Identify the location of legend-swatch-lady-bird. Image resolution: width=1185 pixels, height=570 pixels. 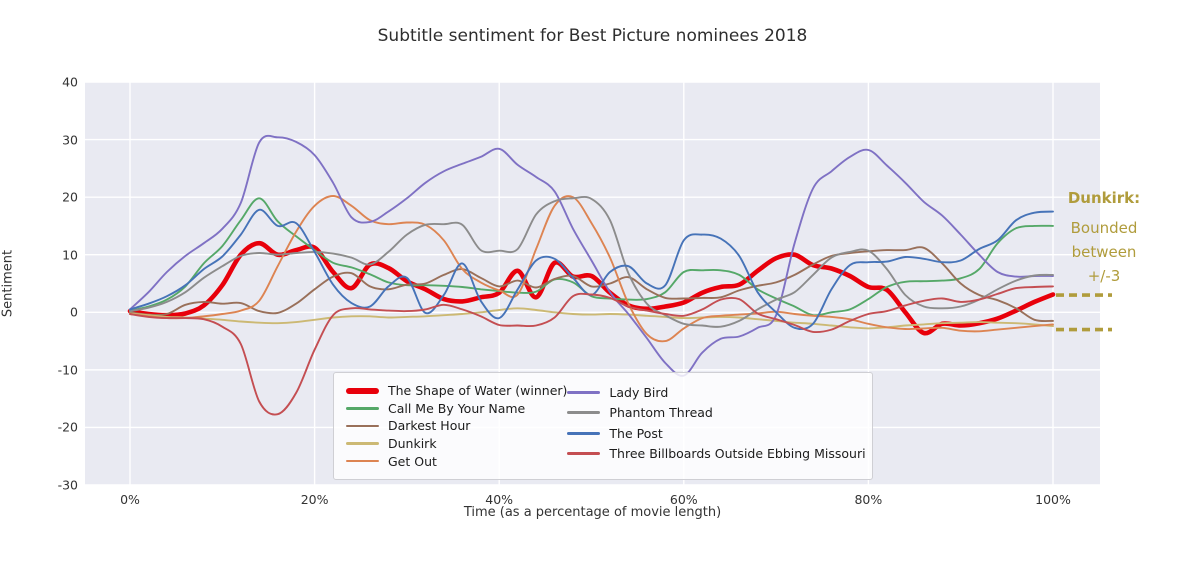
(584, 392).